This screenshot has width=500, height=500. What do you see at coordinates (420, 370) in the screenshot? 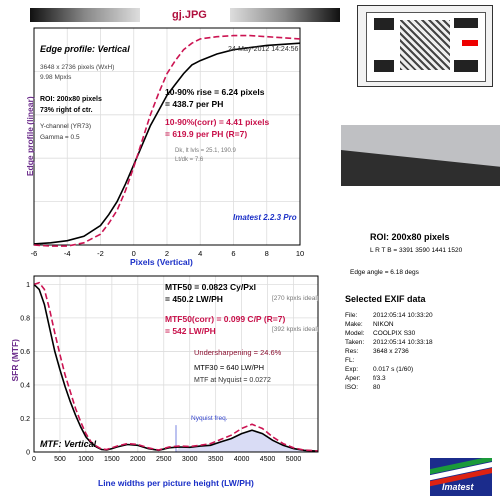
I see `exif-row: Exp: 0.017 s (1/60)` at bounding box center [420, 370].